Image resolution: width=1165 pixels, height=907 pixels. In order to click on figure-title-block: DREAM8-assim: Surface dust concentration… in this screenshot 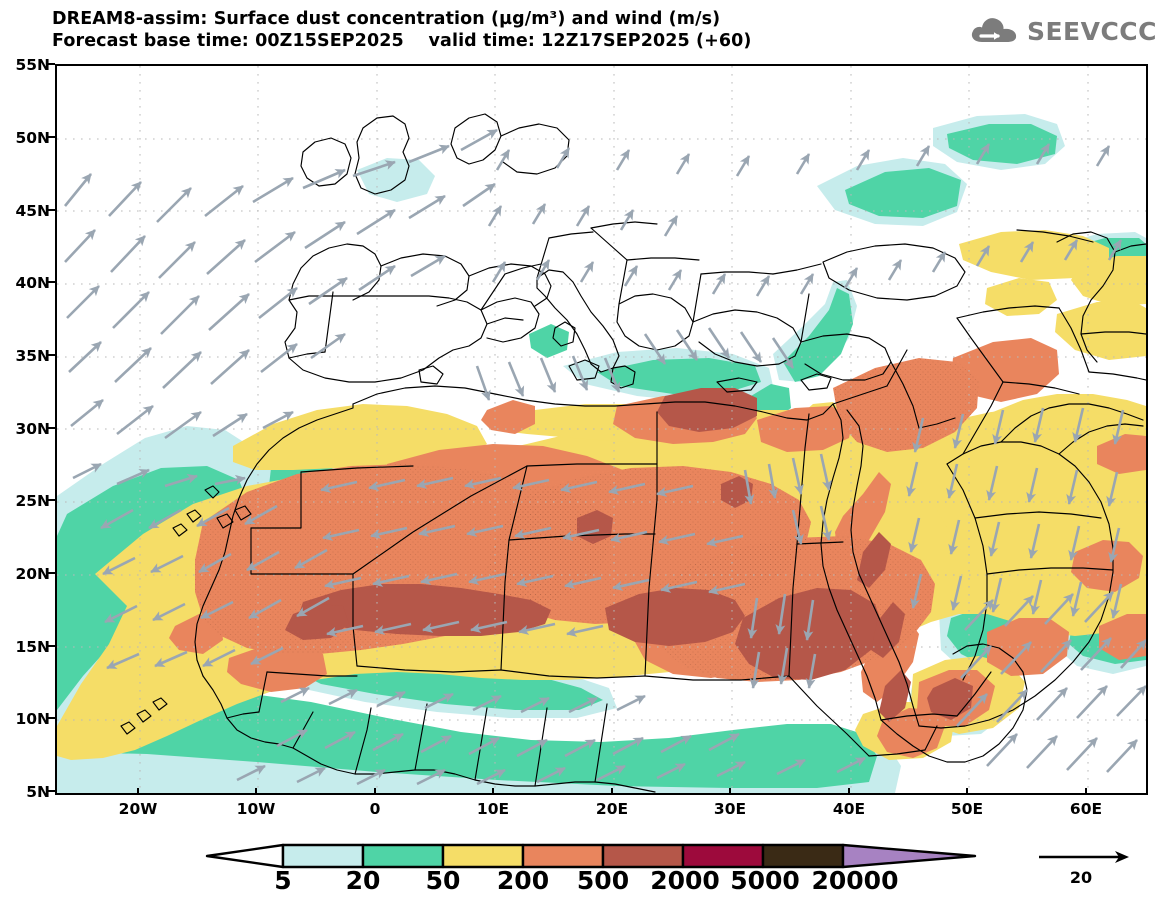, I will do `click(502, 30)`.